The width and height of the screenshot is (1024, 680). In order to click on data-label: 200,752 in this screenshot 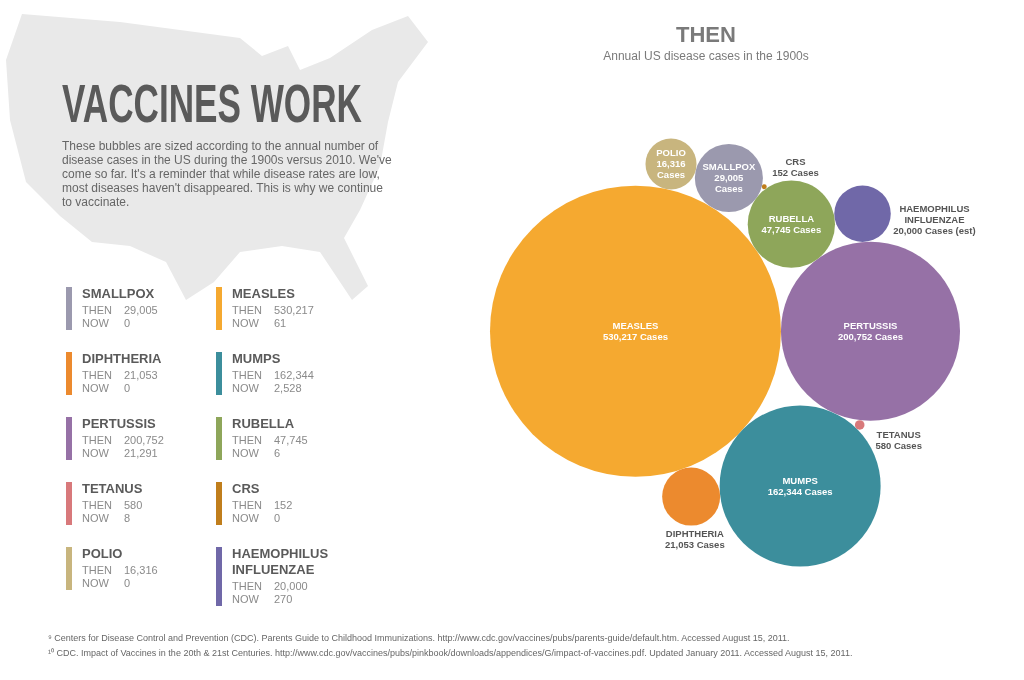, I will do `click(144, 440)`.